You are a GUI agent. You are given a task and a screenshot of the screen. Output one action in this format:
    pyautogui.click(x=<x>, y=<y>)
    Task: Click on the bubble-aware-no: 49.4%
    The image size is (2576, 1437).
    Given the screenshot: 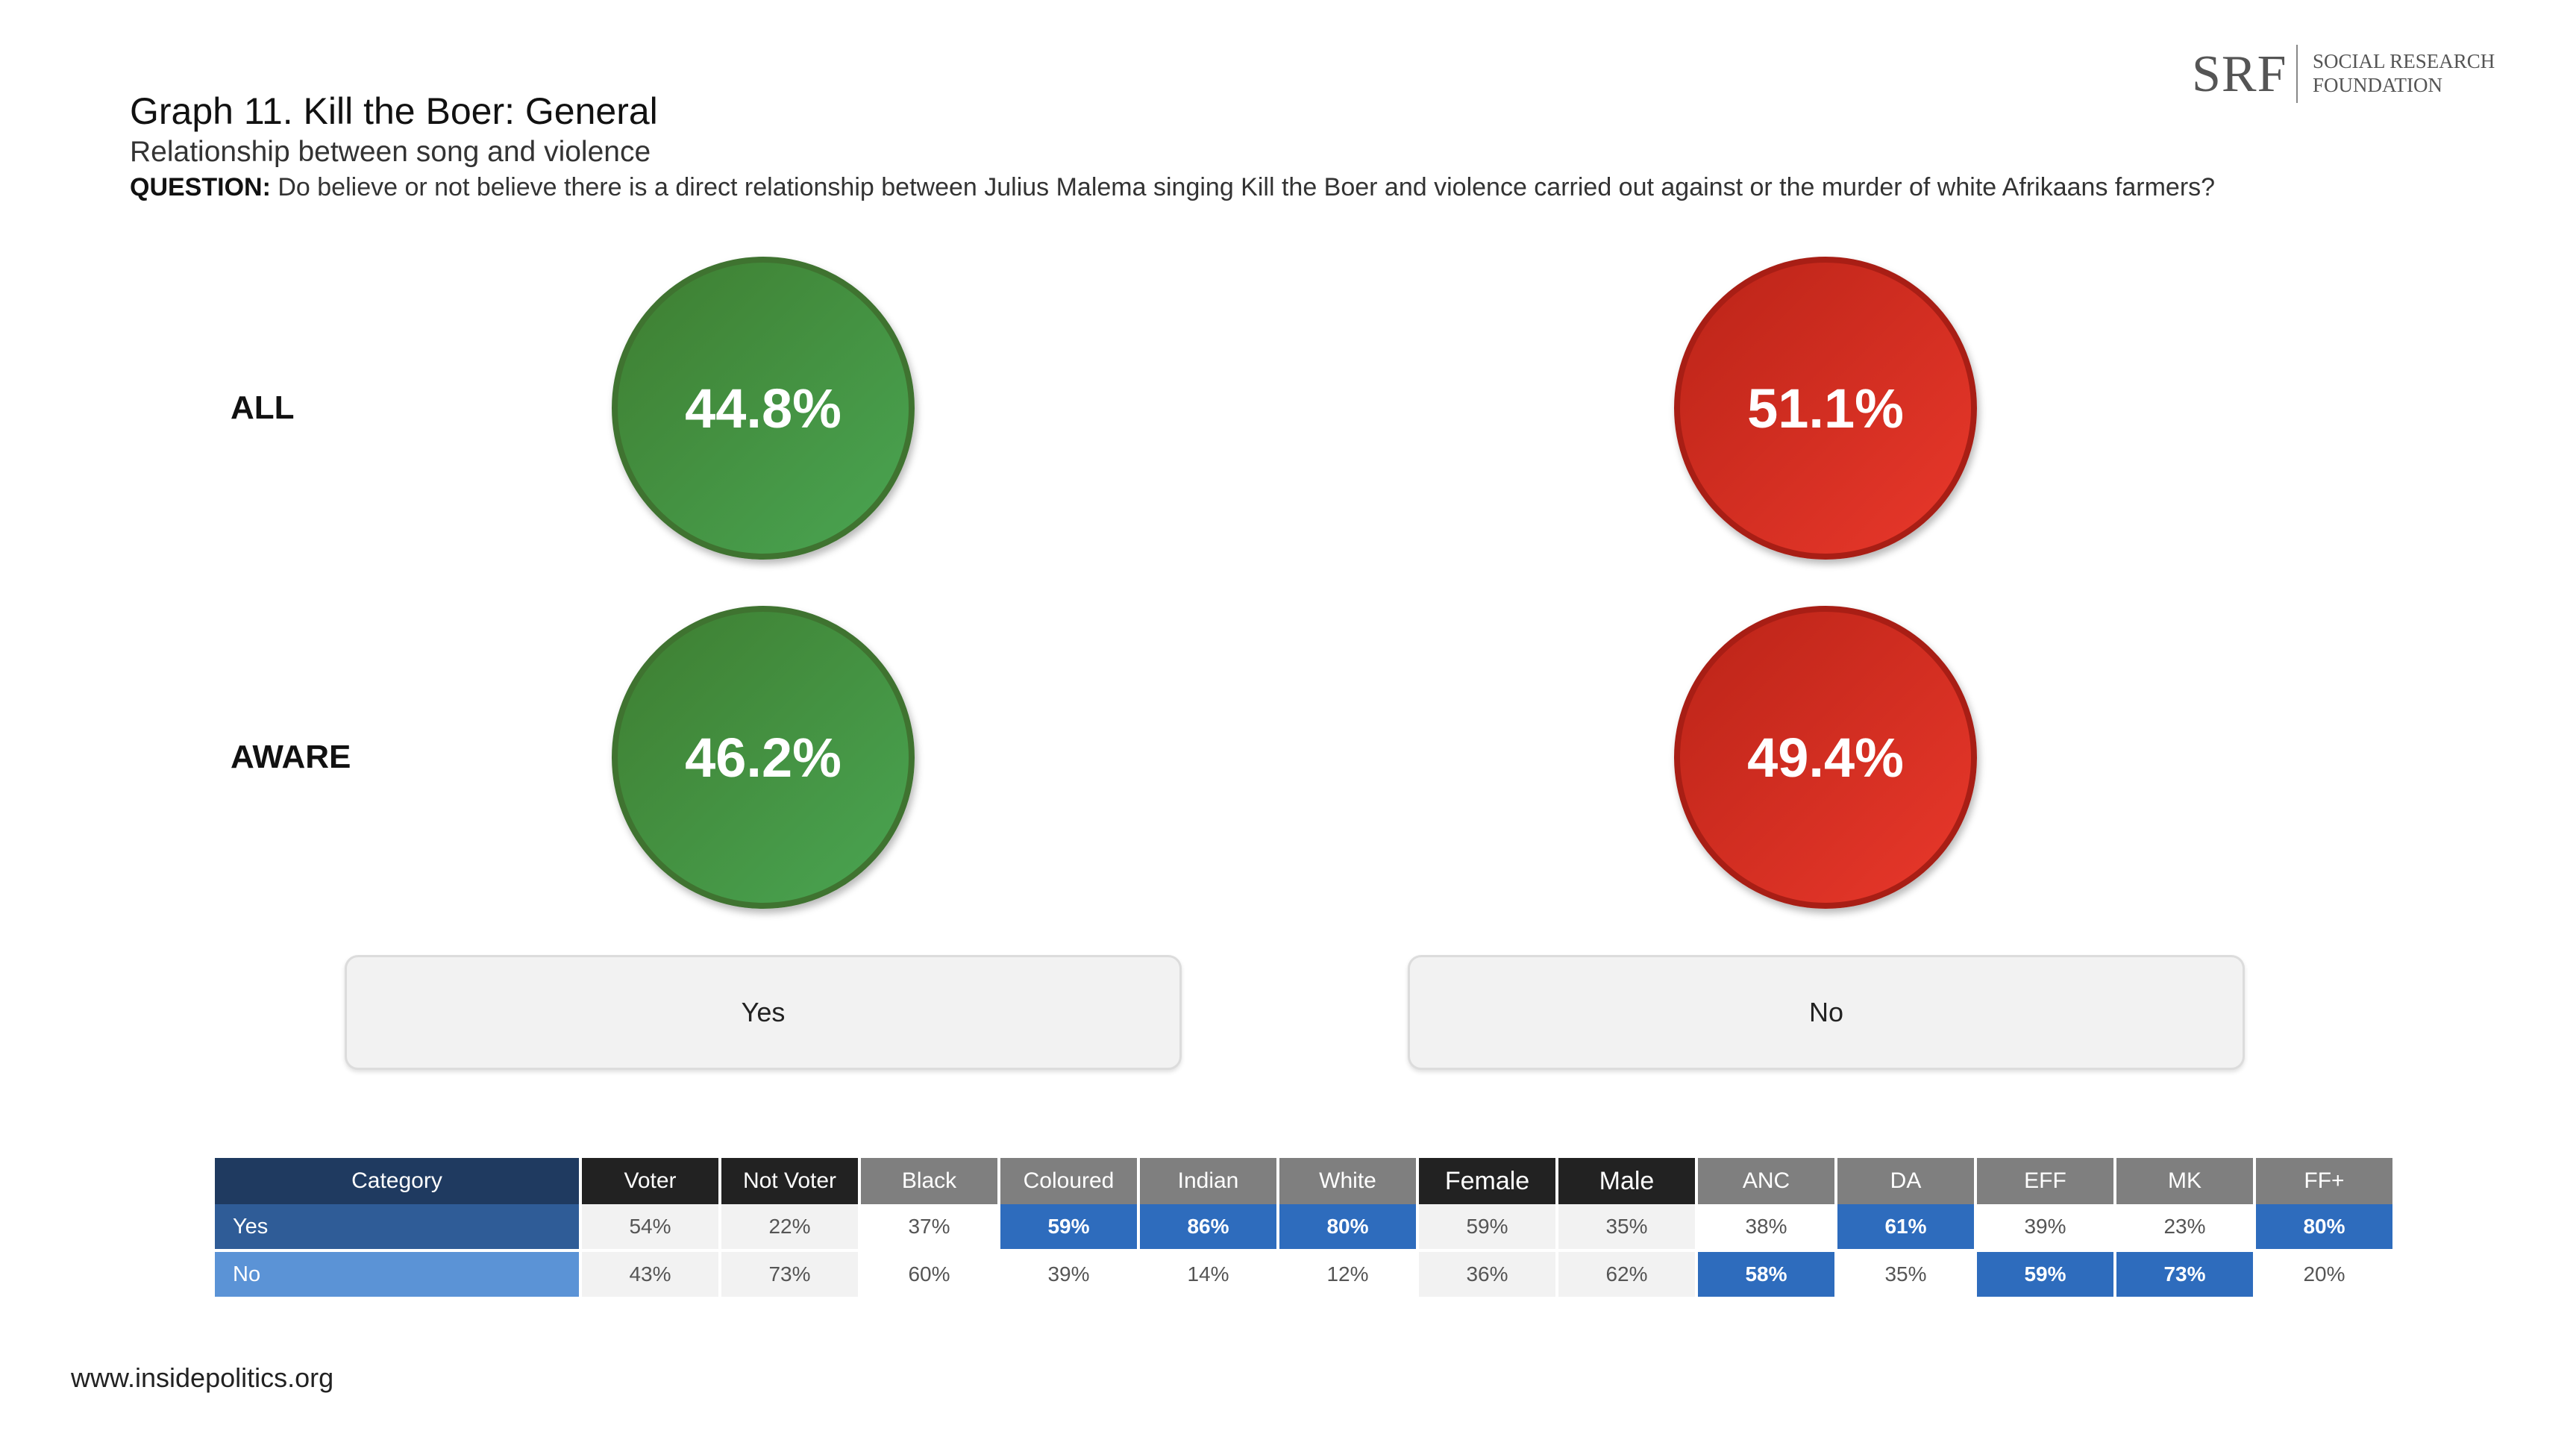 What is the action you would take?
    pyautogui.click(x=1825, y=757)
    